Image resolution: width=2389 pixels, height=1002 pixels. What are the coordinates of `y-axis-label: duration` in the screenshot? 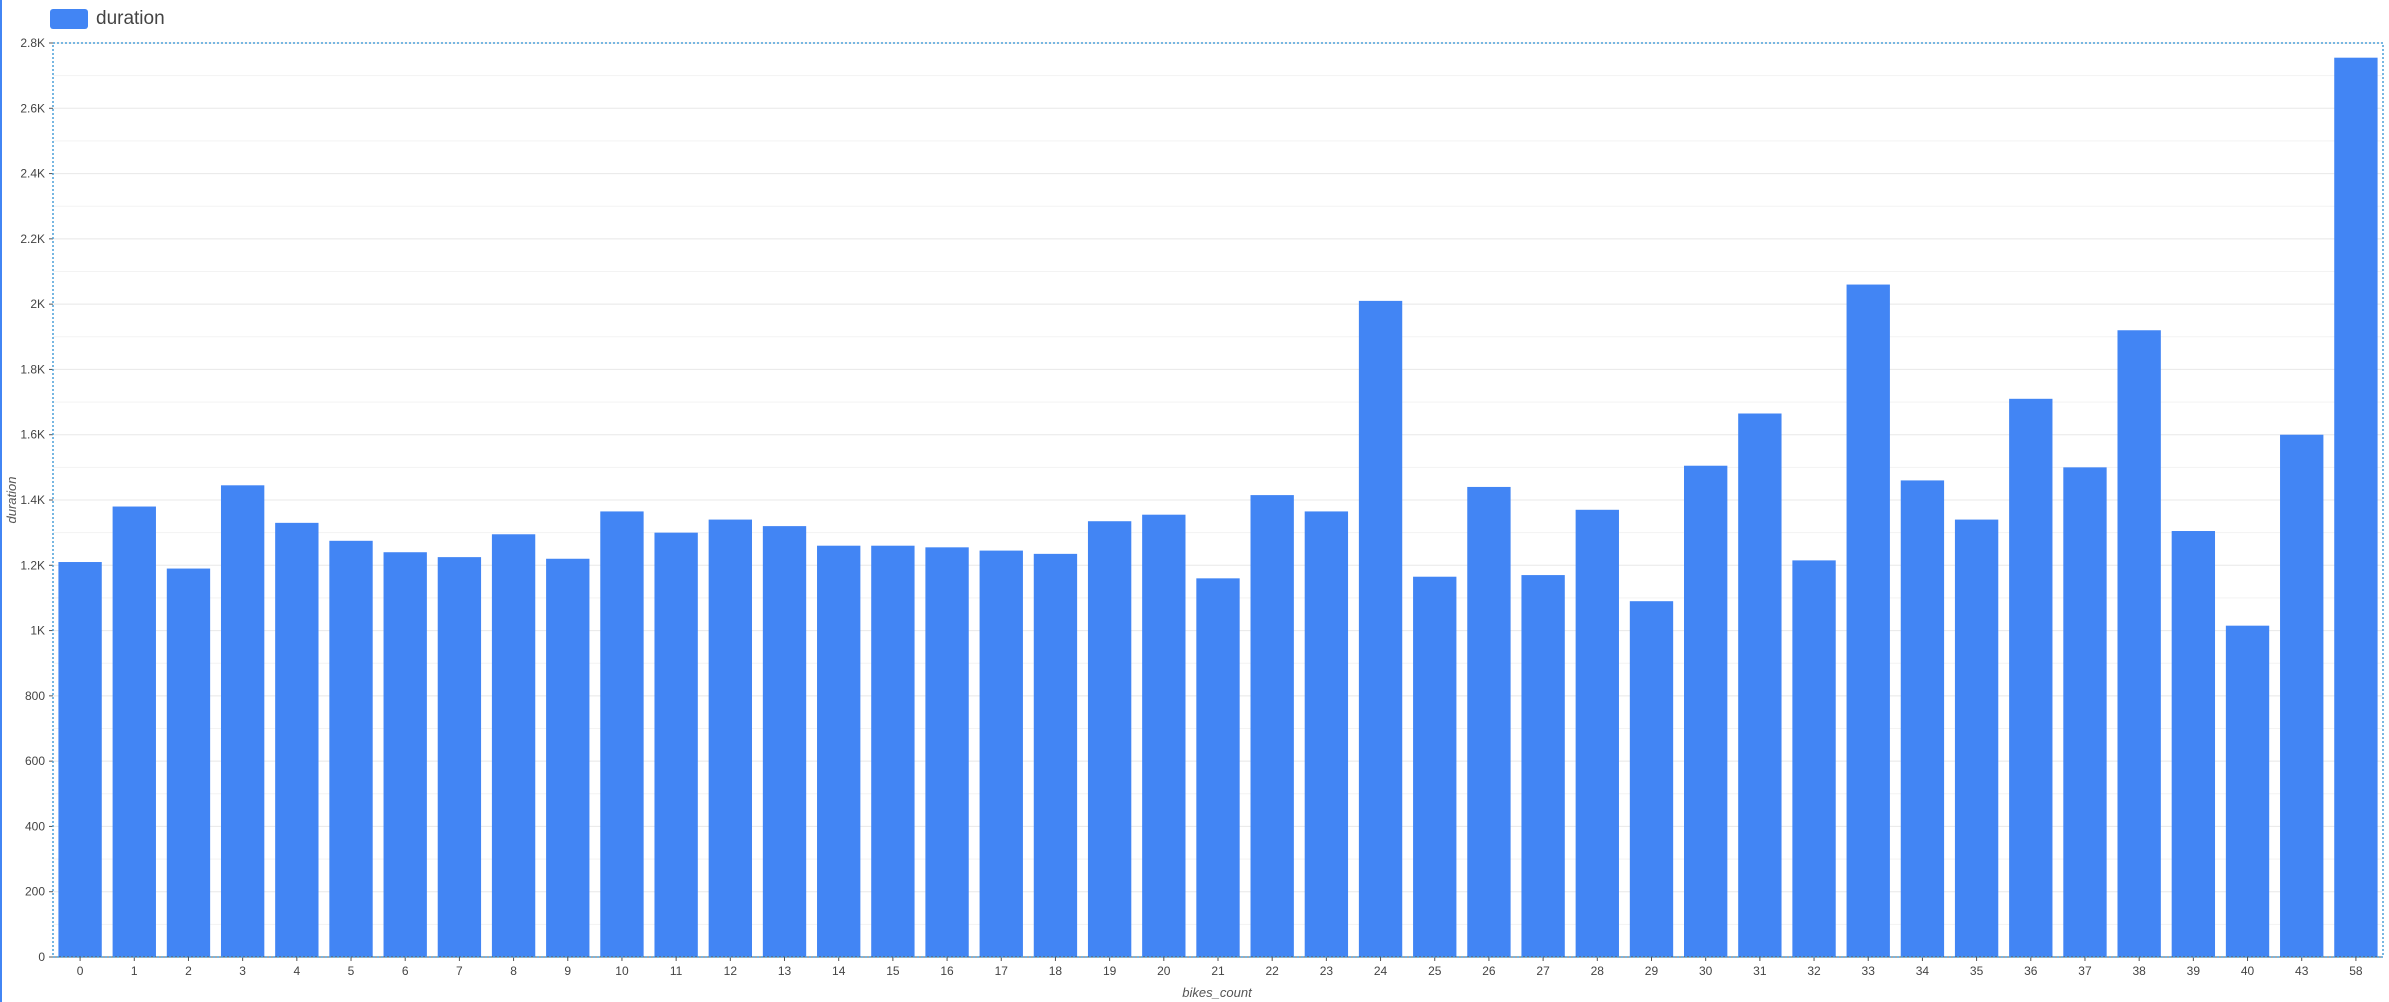 It's located at (11, 500).